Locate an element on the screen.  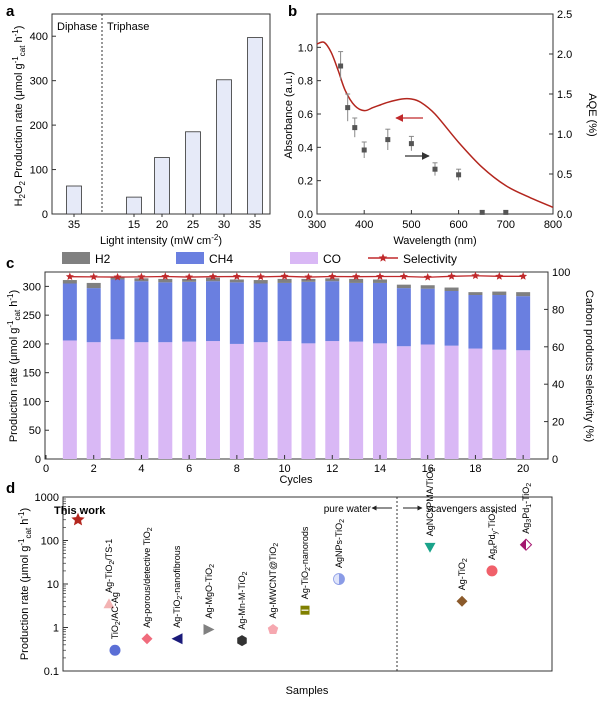
panel-c-xtick-label: 6 is located at coordinates (189, 469).